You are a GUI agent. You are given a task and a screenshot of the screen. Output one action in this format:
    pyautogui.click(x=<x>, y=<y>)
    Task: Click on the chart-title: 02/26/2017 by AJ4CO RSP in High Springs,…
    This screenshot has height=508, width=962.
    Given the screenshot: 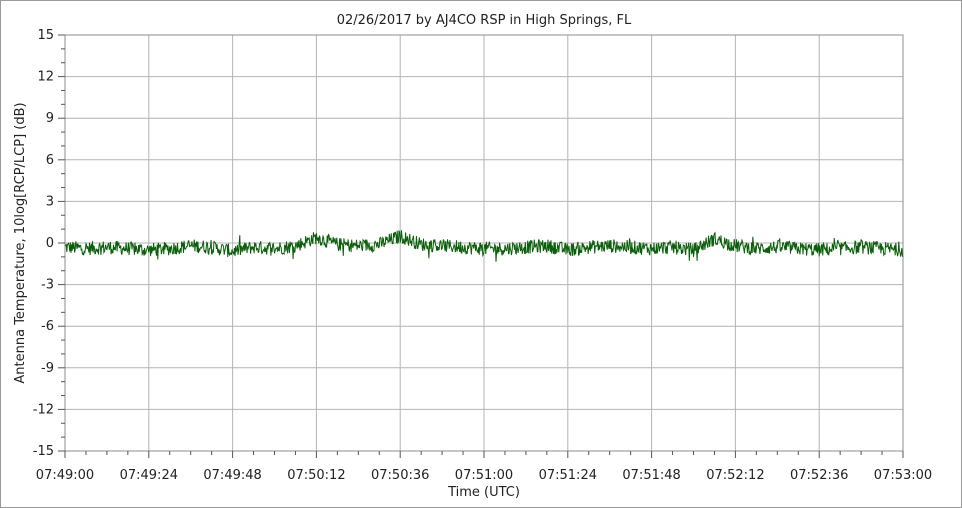 What is the action you would take?
    pyautogui.click(x=484, y=20)
    